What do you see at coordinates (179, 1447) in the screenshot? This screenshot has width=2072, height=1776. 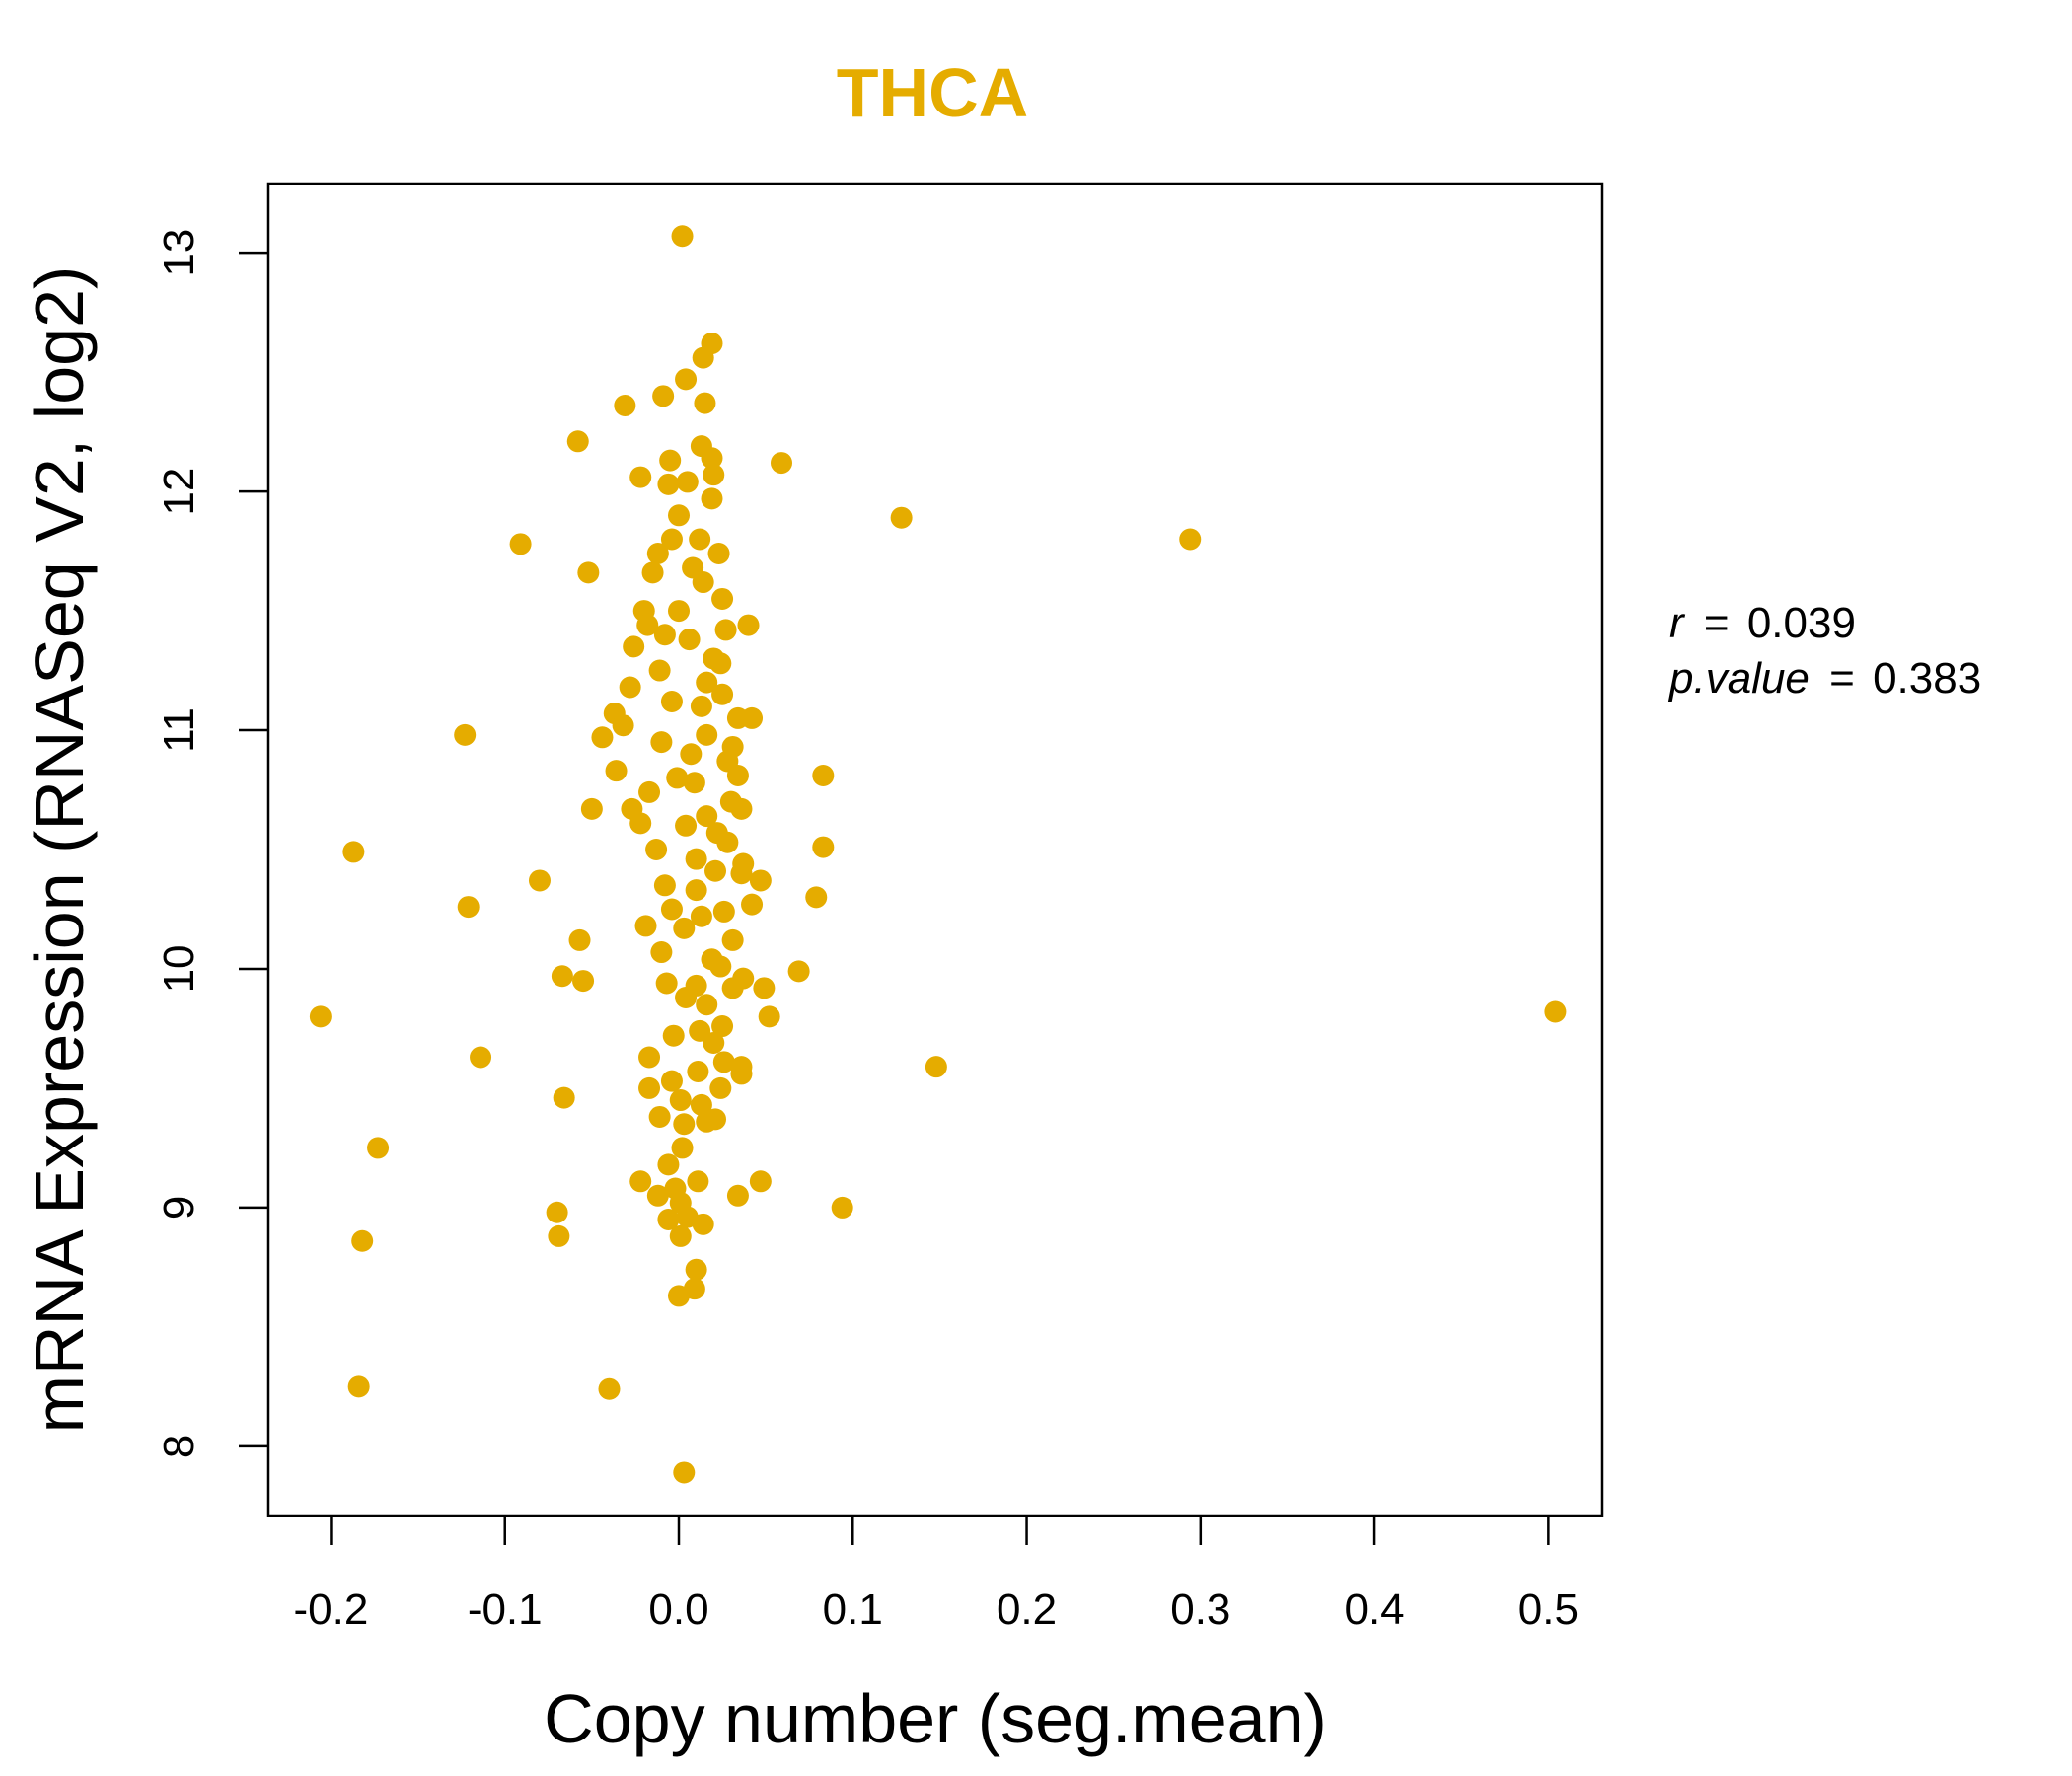 I see `y-tick-label: 8` at bounding box center [179, 1447].